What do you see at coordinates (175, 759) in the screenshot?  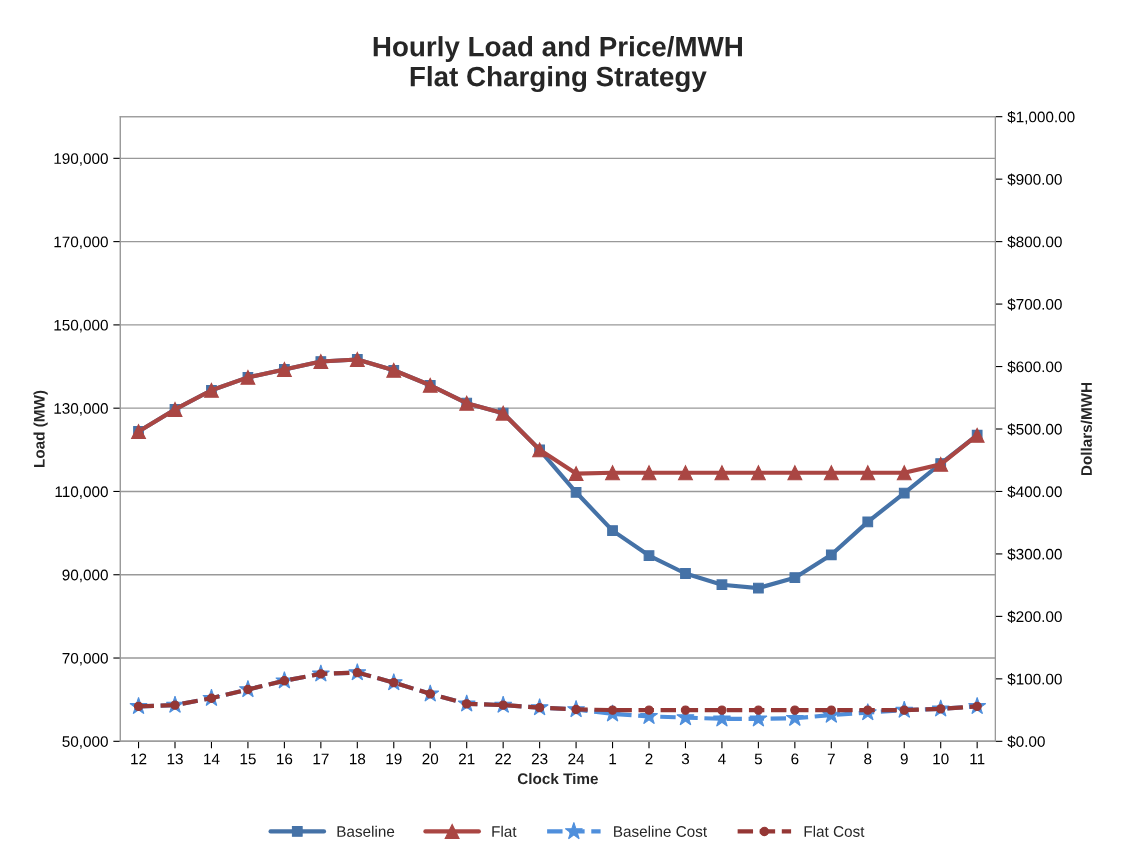 I see `x-tick-label: 13` at bounding box center [175, 759].